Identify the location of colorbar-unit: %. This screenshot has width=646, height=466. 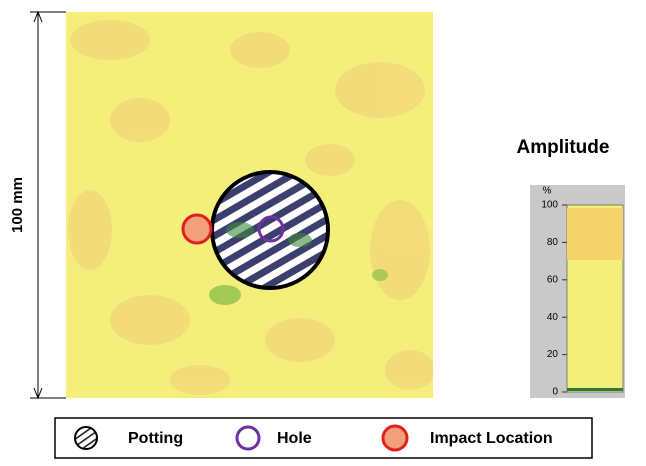
(547, 191).